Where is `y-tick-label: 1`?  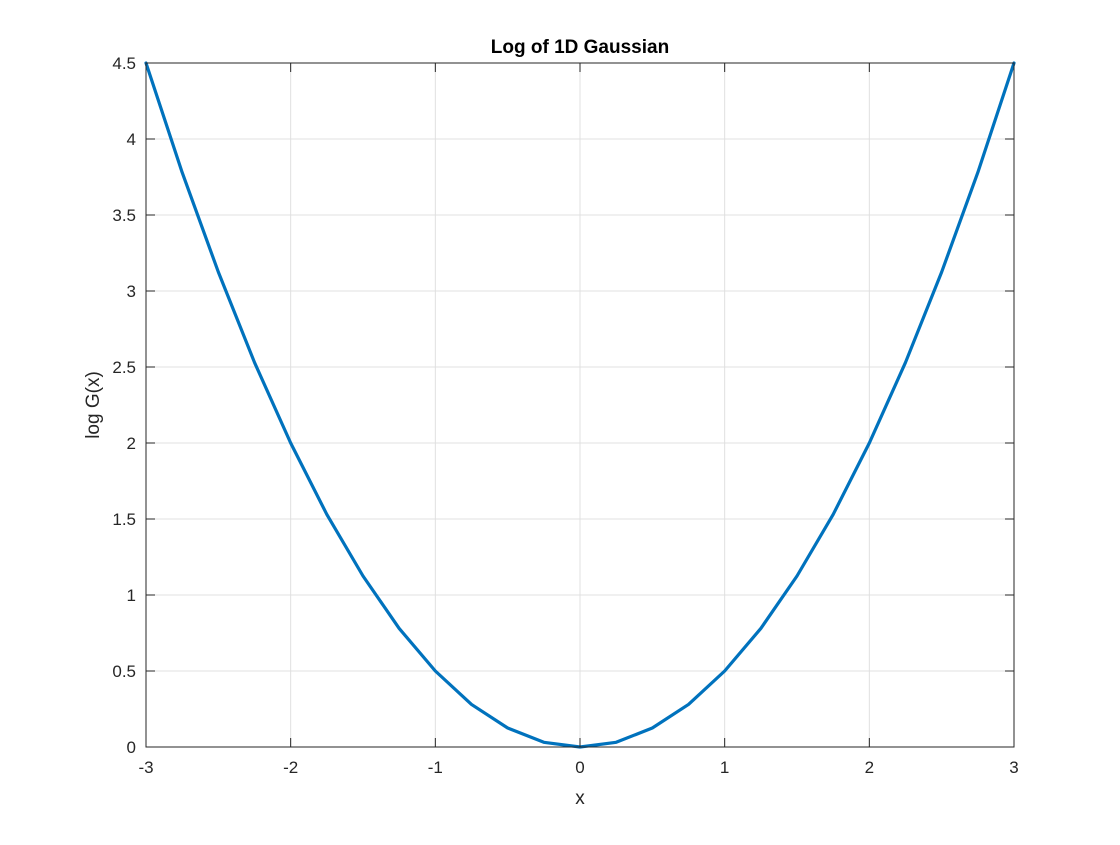
y-tick-label: 1 is located at coordinates (131, 595).